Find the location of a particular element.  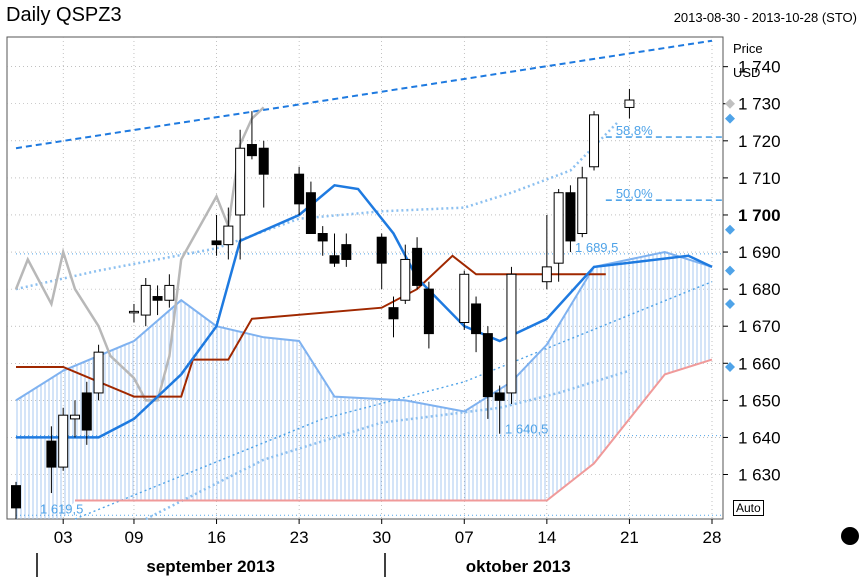

lagging-price-line is located at coordinates (139, 254).